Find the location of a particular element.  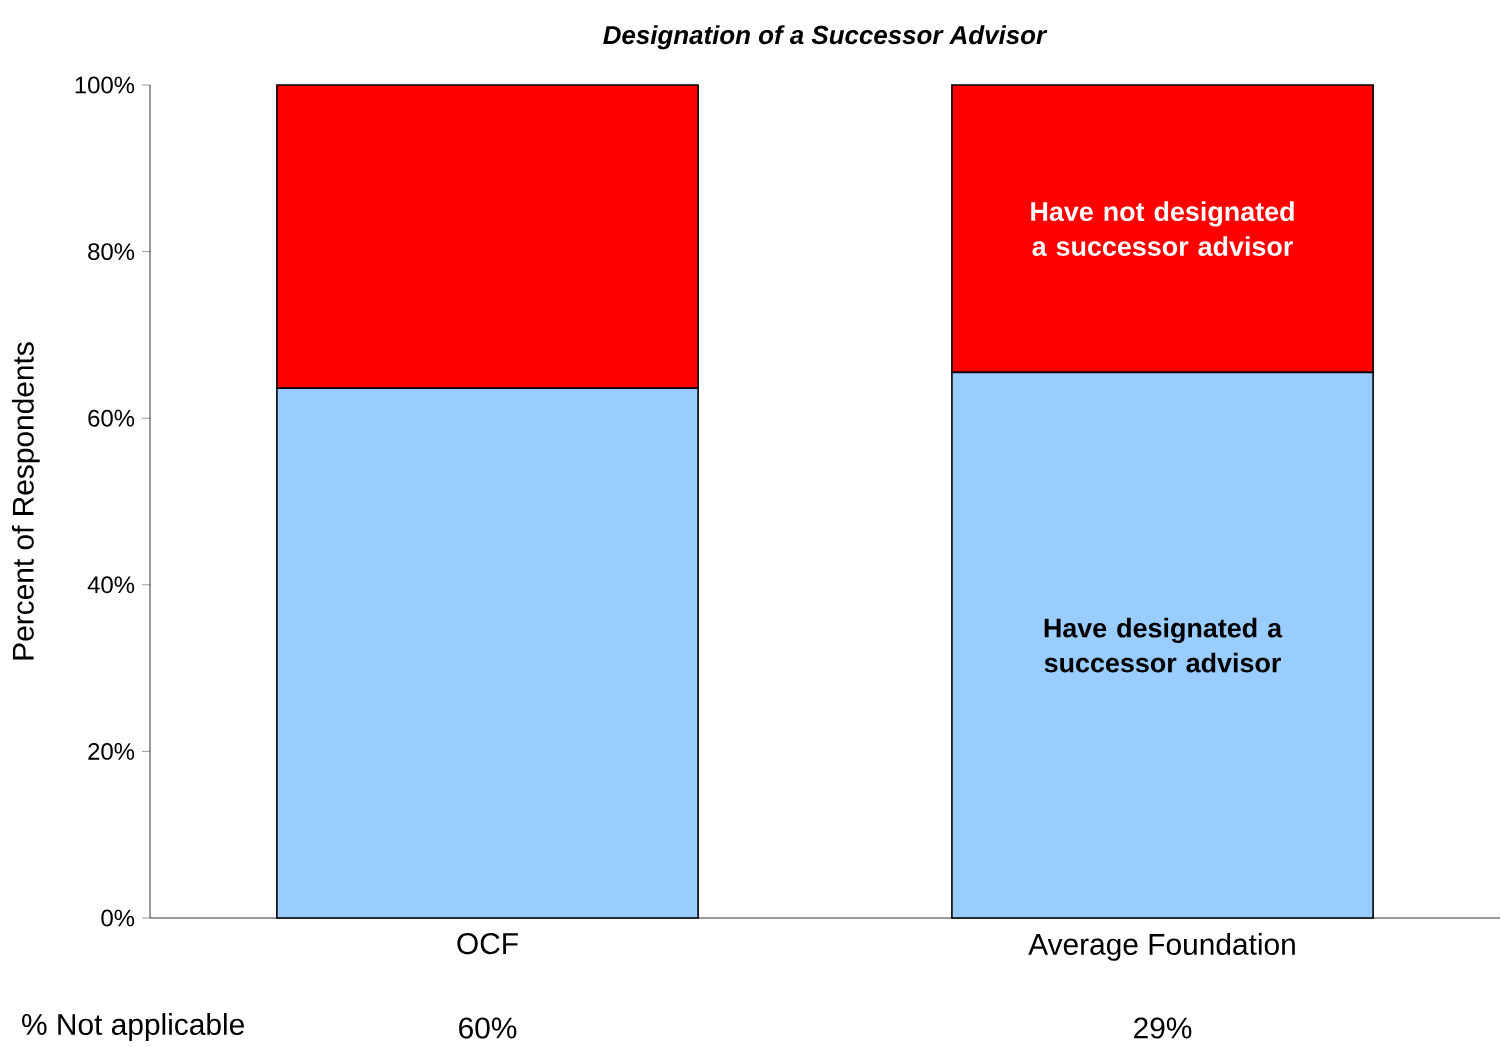

chart-title: Designation of a Successor Advisor is located at coordinates (825, 37).